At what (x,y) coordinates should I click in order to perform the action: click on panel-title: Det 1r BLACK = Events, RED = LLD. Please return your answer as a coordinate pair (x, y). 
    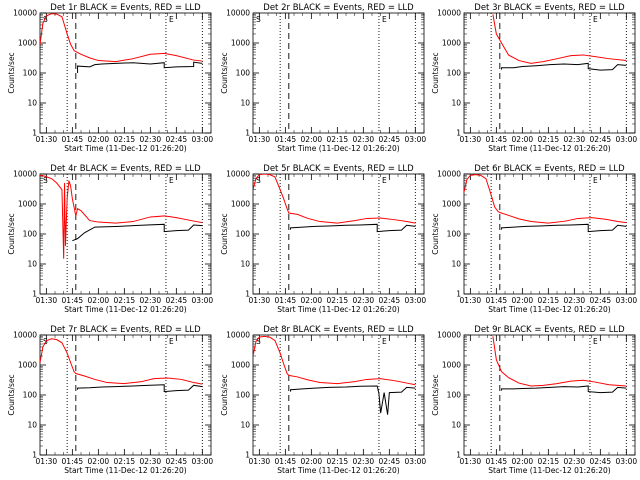
    Looking at the image, I should click on (125, 8).